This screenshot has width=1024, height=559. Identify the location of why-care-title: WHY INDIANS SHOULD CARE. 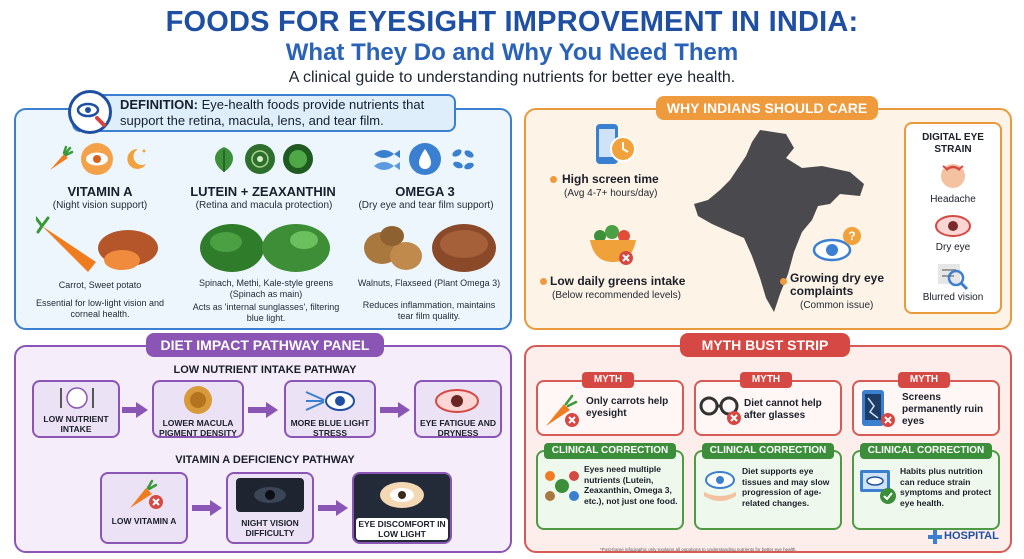
(767, 108).